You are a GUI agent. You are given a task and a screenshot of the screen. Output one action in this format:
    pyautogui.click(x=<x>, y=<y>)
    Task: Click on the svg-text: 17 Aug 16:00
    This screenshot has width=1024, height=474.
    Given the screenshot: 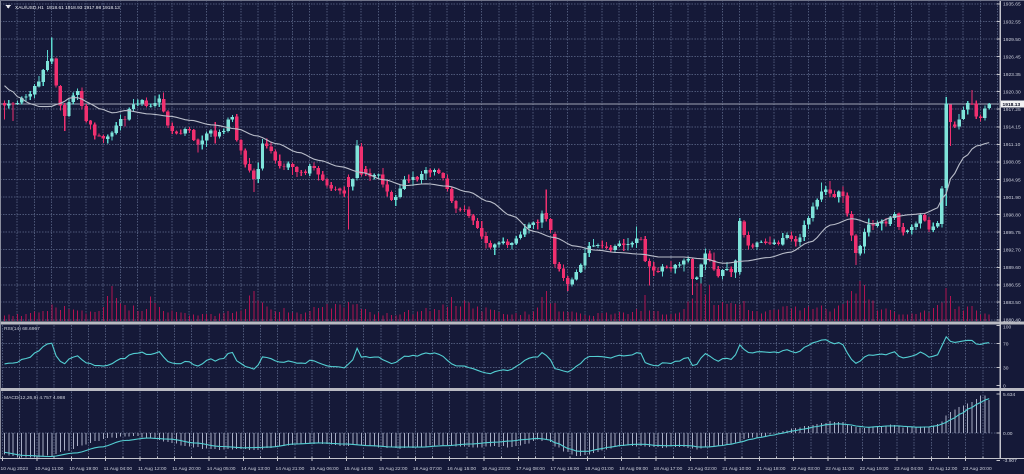 What is the action you would take?
    pyautogui.click(x=564, y=469)
    